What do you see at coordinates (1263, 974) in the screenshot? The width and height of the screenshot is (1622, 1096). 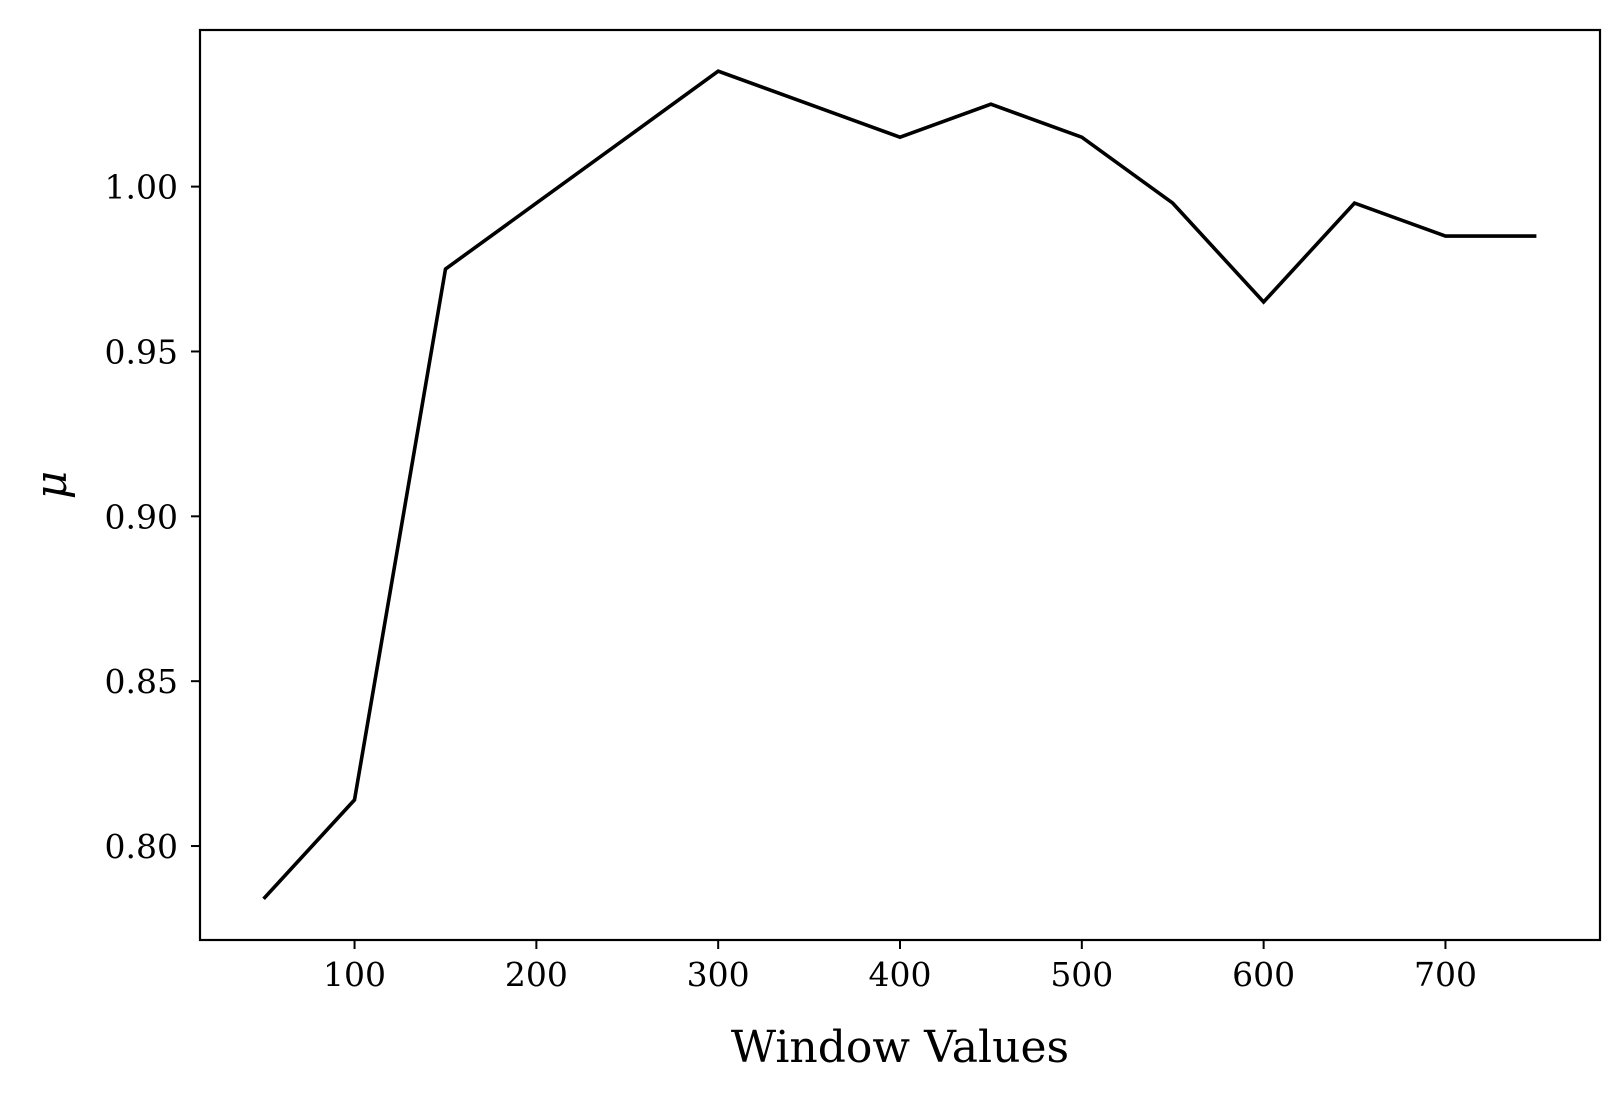 I see `x-tick-label: 600` at bounding box center [1263, 974].